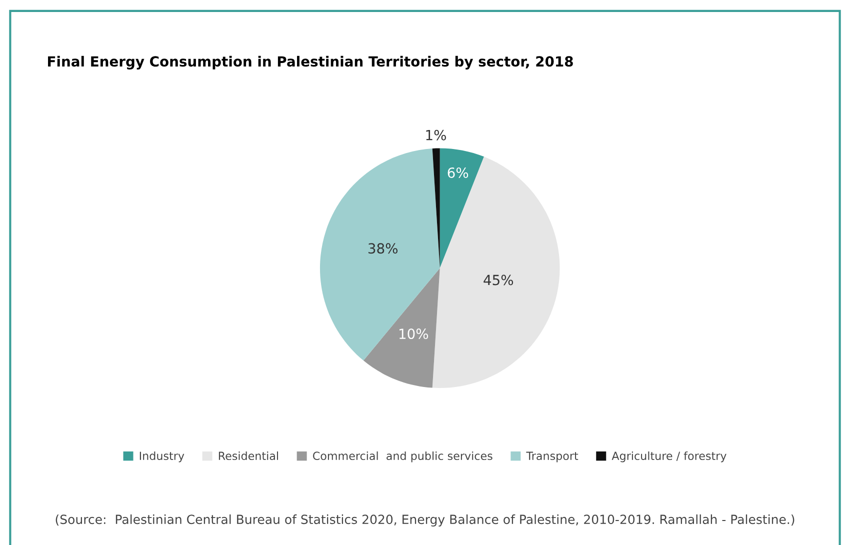  I want to click on legend-label: Industry, so click(162, 456).